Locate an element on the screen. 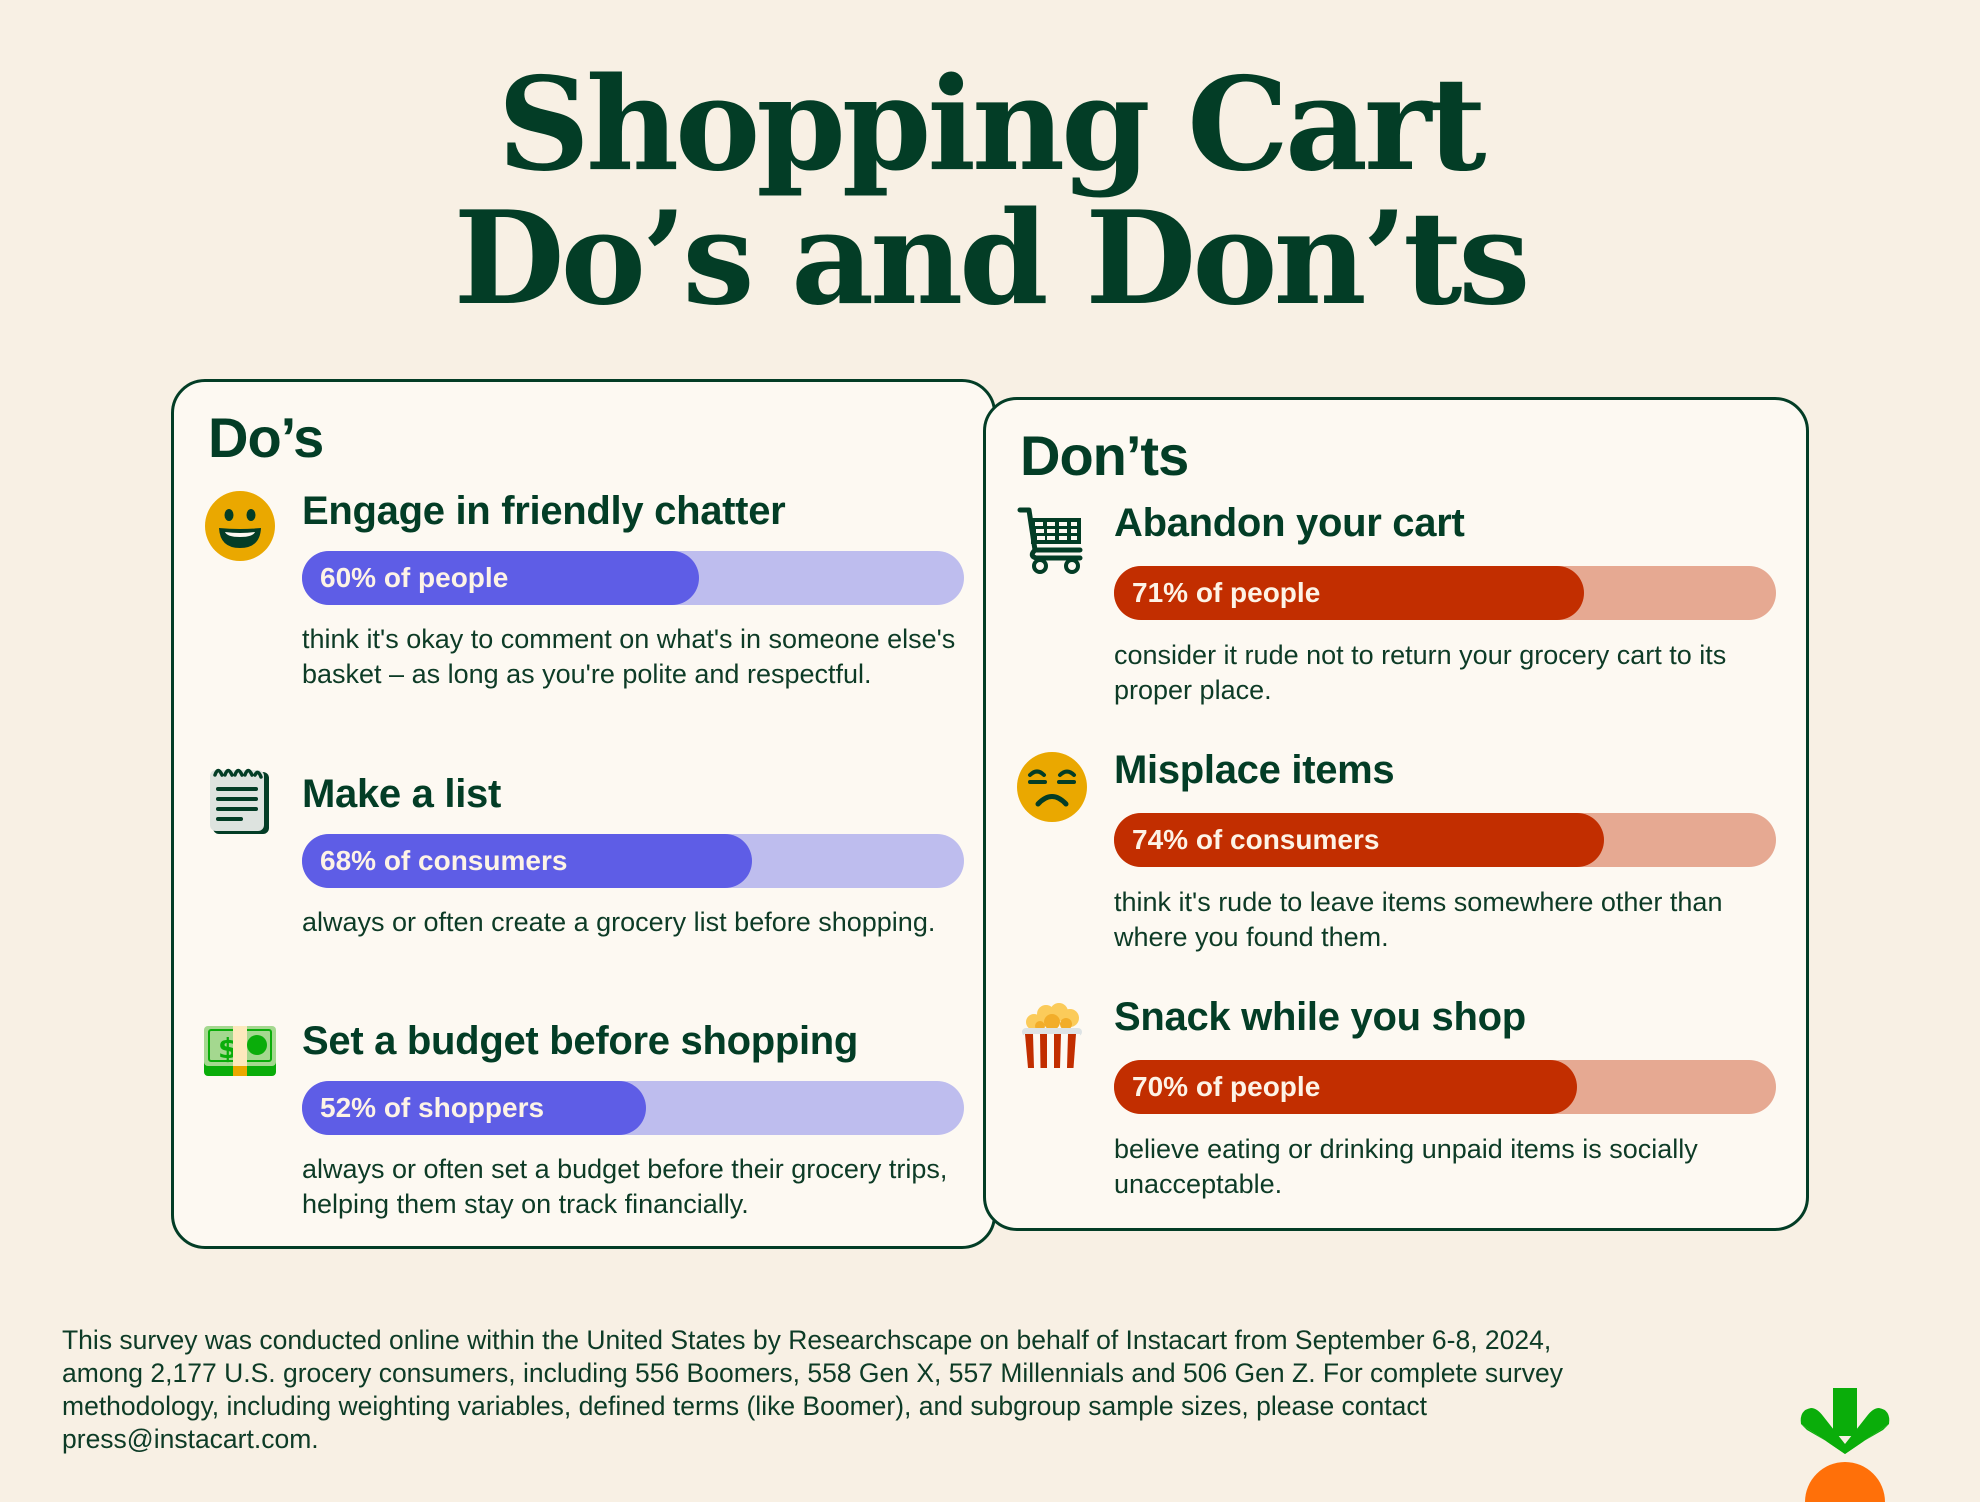  title-line-1: Shopping Cart is located at coordinates (992, 125).